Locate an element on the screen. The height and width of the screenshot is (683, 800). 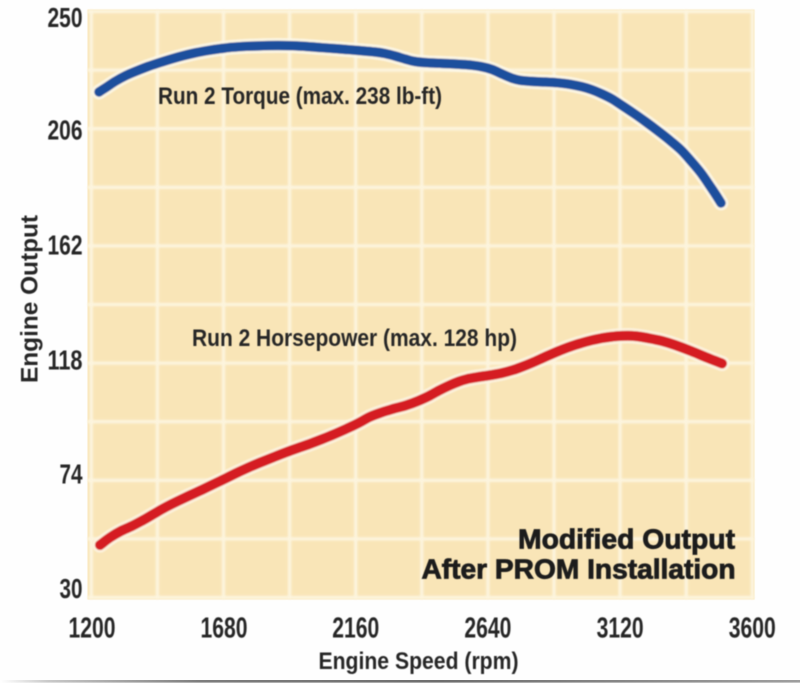
svg-text: 30 is located at coordinates (71, 588).